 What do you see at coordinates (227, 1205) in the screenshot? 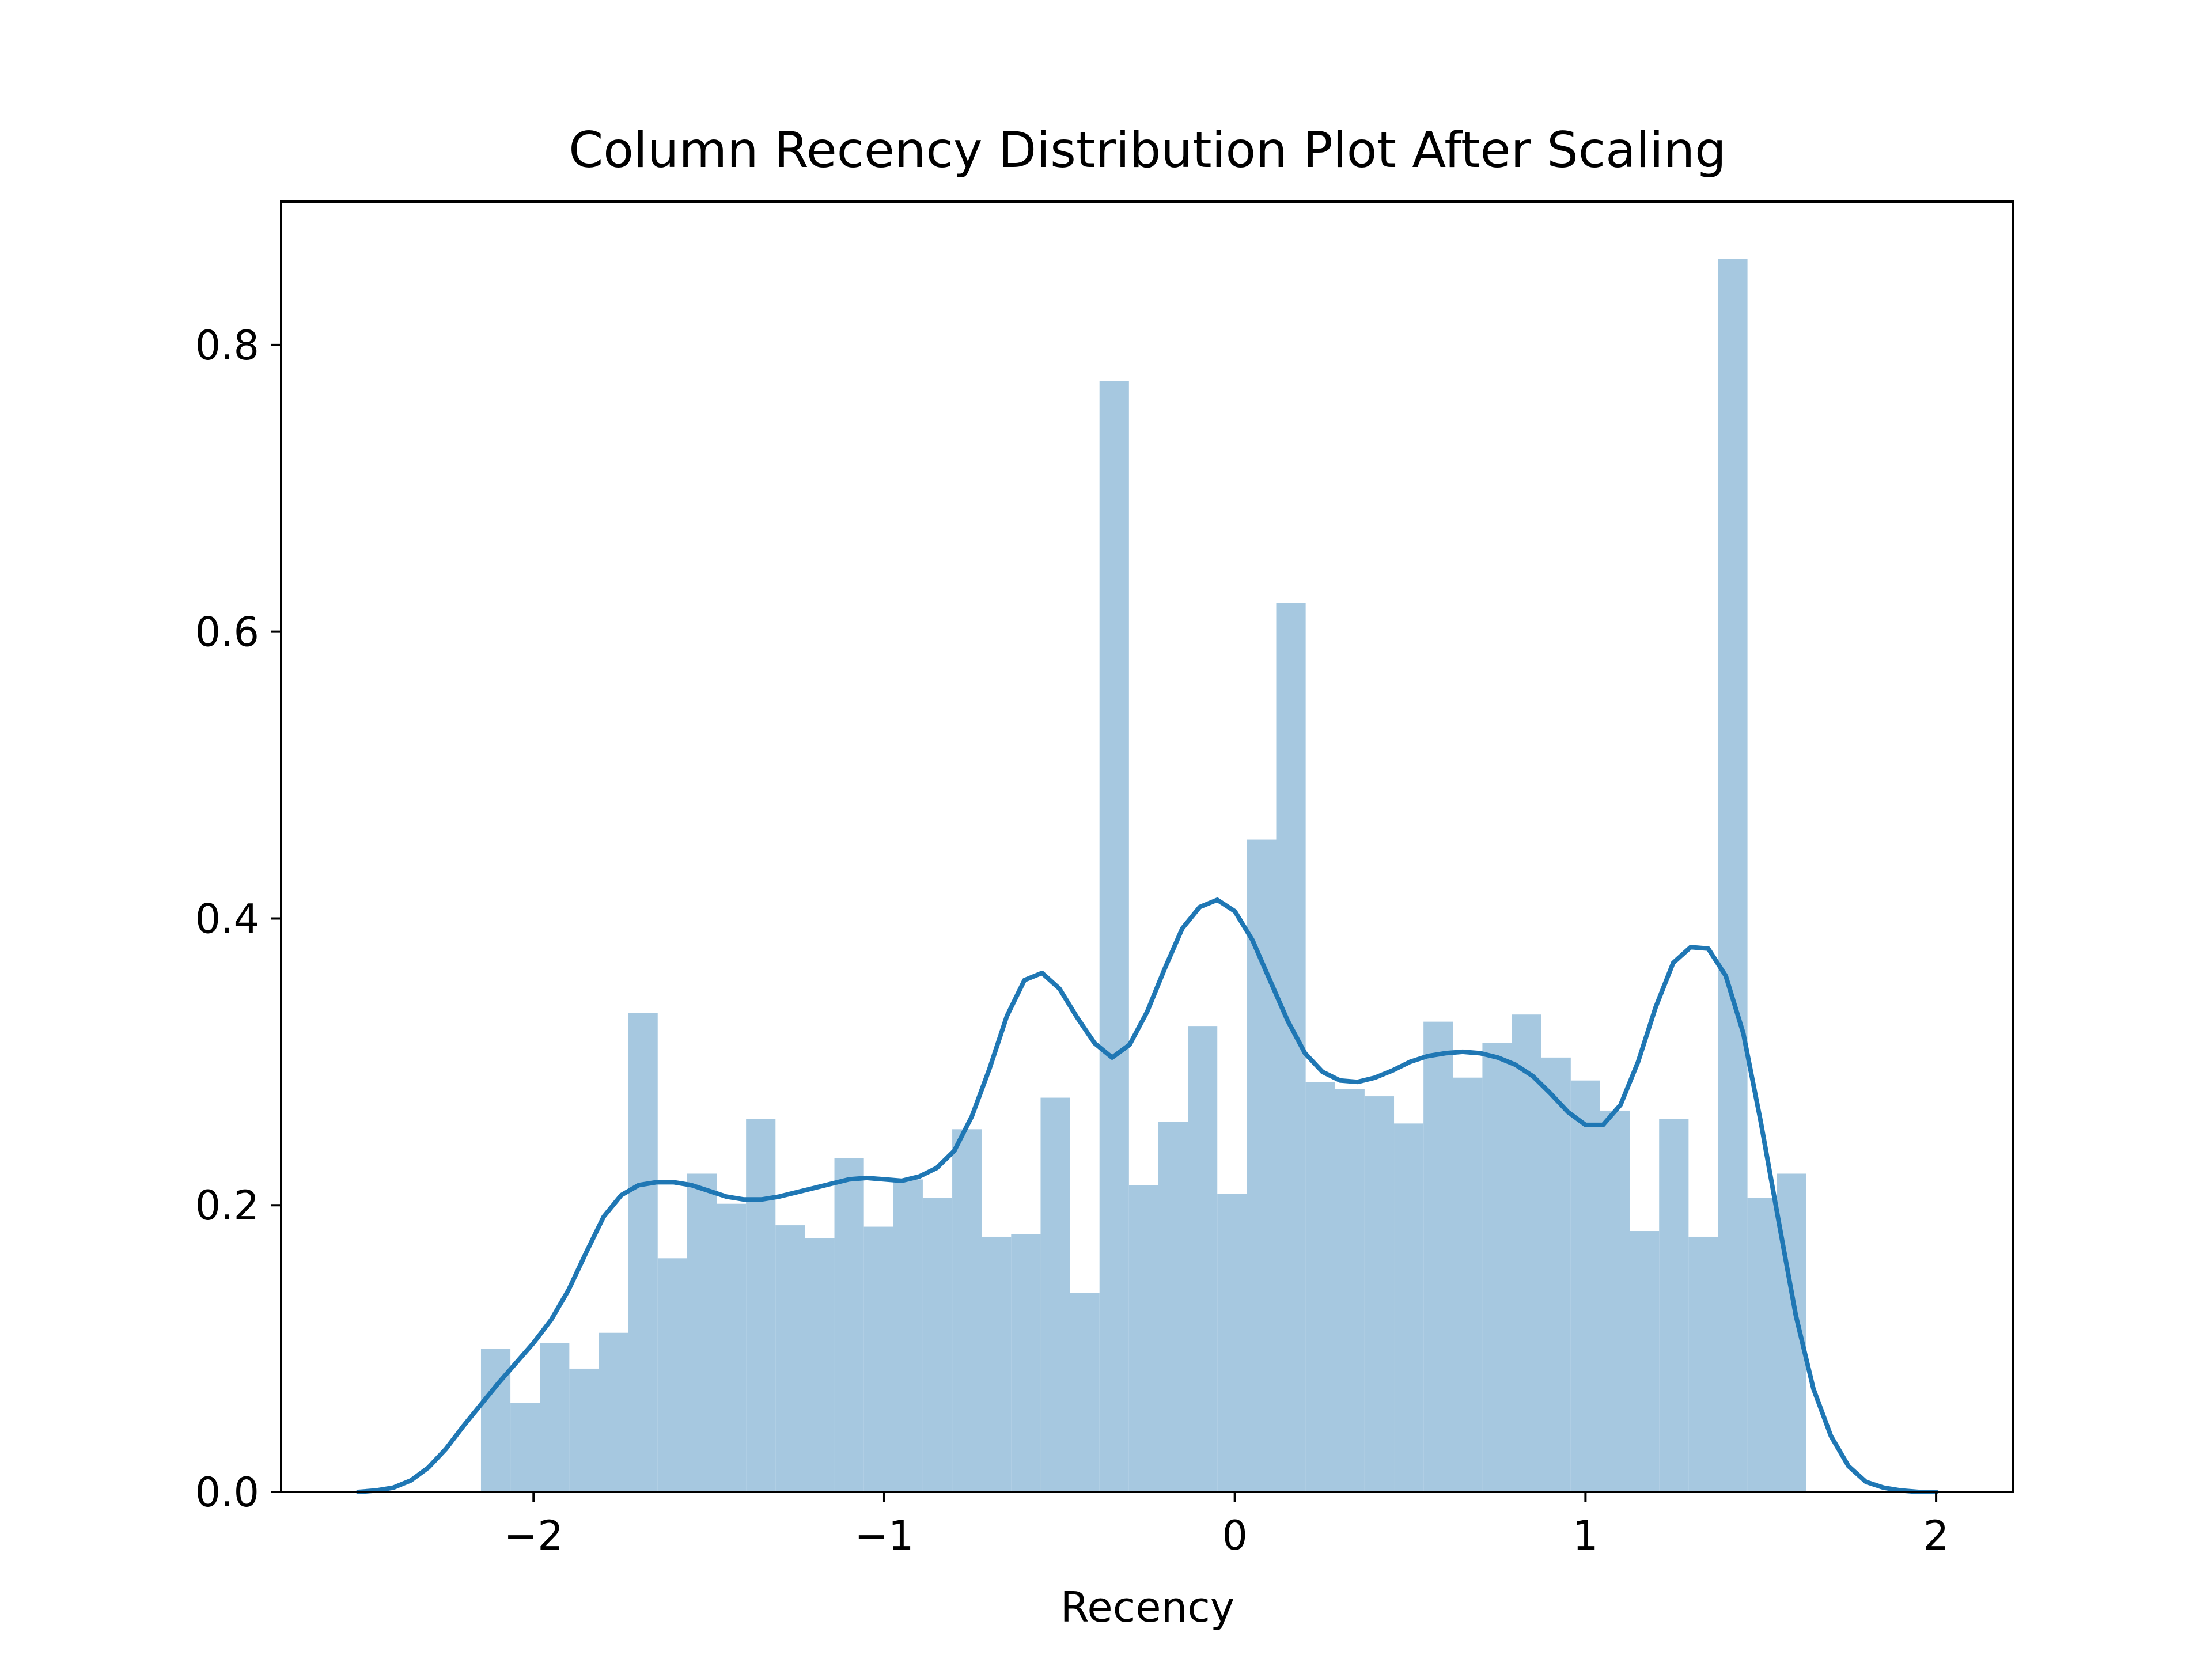
I see `y-tick-label: 0.2` at bounding box center [227, 1205].